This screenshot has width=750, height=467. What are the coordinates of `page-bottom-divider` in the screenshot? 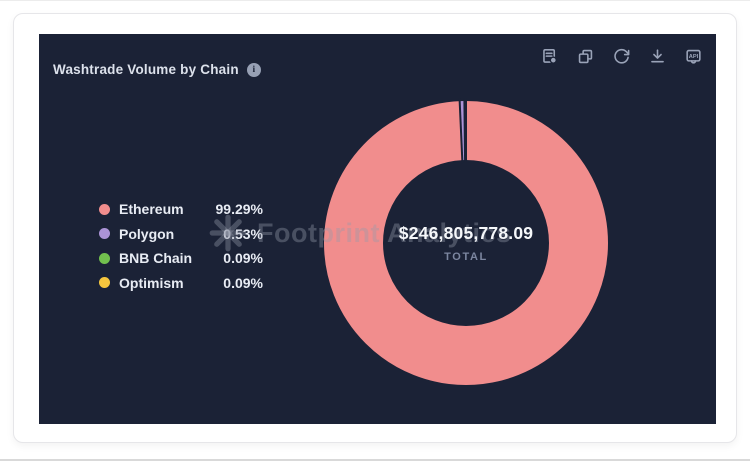 It's located at (375, 460).